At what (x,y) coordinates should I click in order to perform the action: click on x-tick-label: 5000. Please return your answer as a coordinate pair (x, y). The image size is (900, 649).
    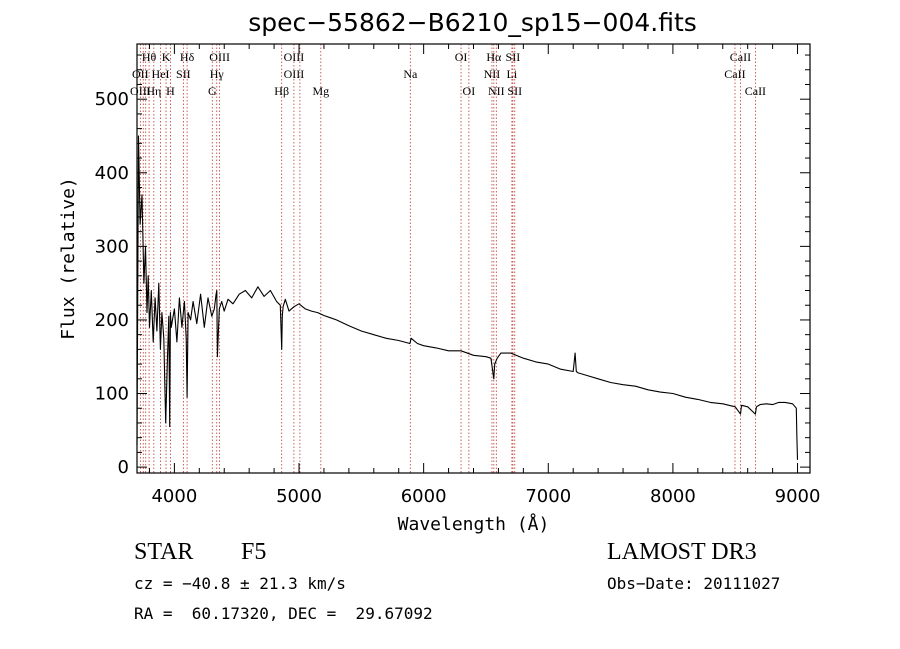
    Looking at the image, I should click on (299, 496).